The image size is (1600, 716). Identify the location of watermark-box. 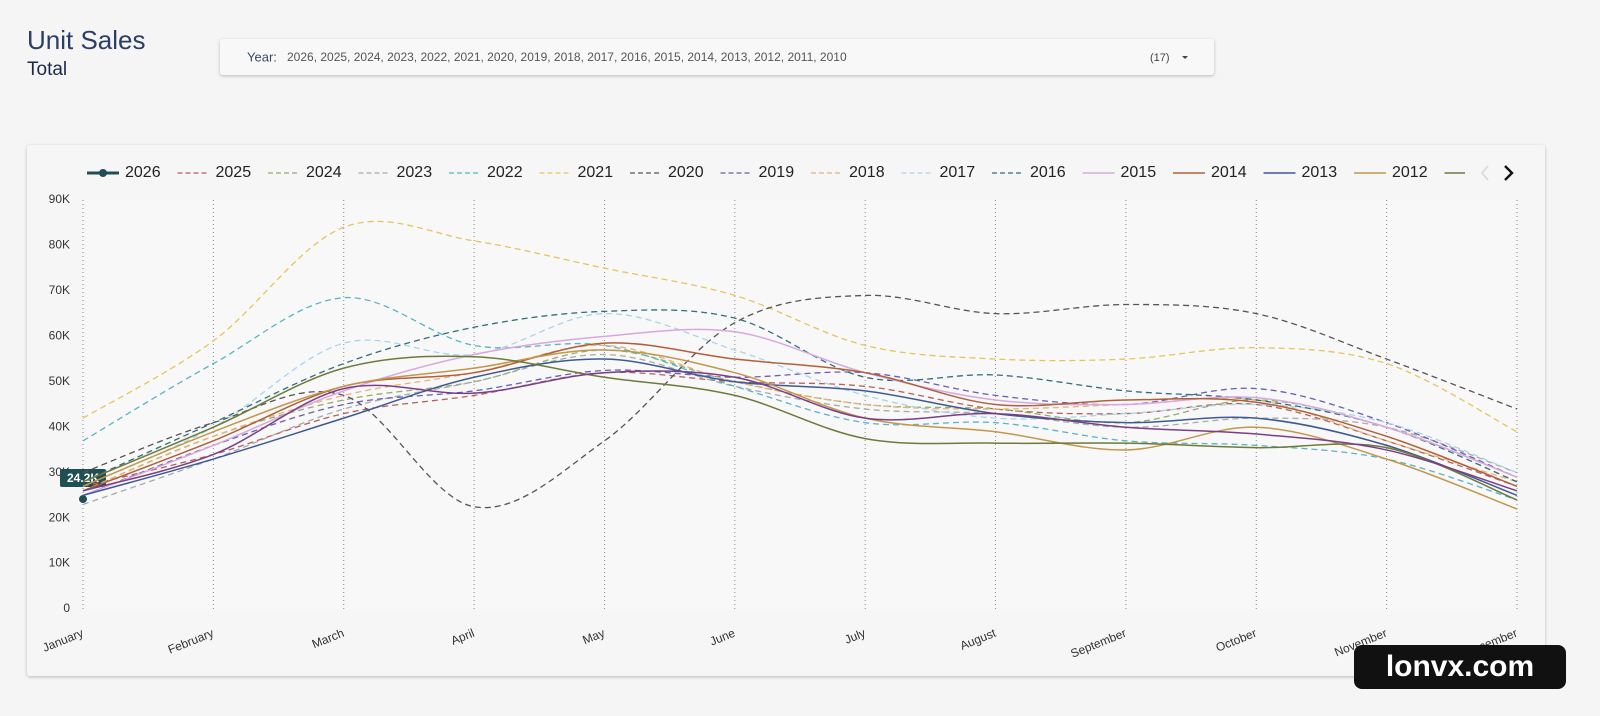
(1460, 667).